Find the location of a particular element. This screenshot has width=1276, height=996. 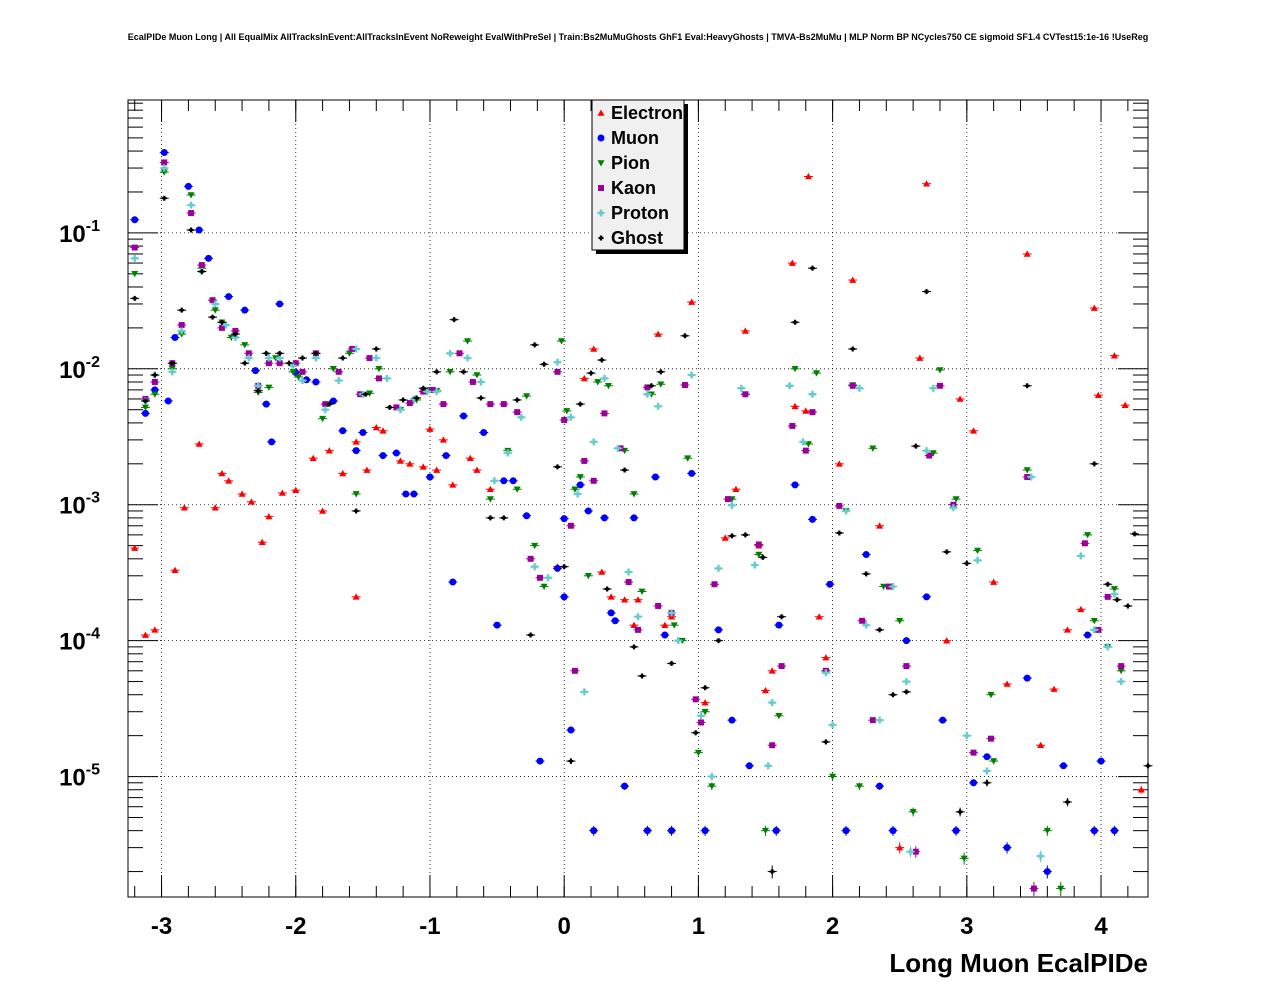

x-axis-title: Long Muon EcalPIDe is located at coordinates (1018, 963).